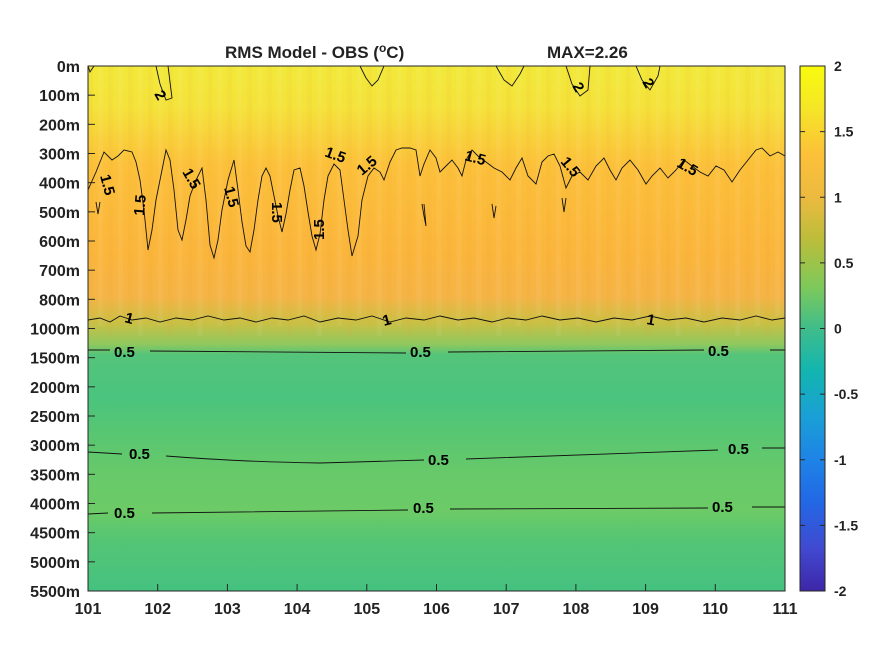 This screenshot has width=875, height=656. What do you see at coordinates (424, 215) in the screenshot?
I see `contour-1-5-island-a` at bounding box center [424, 215].